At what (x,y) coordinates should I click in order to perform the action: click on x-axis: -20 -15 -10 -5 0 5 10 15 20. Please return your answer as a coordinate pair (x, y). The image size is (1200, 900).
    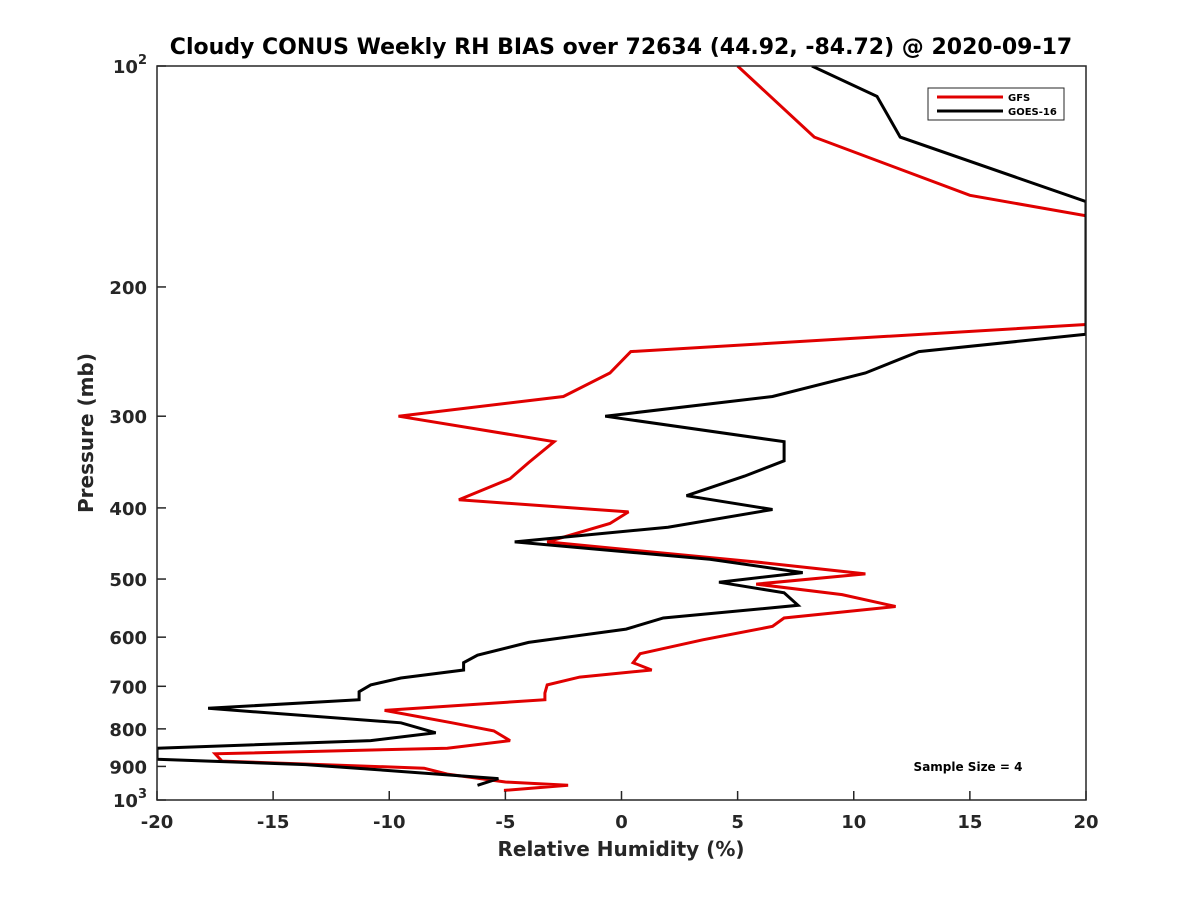
    Looking at the image, I should click on (620, 812).